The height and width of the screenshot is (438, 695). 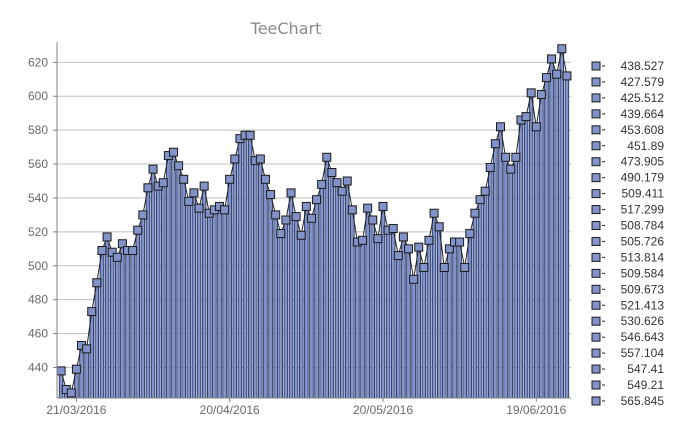 What do you see at coordinates (38, 130) in the screenshot?
I see `y-tick-label: 580` at bounding box center [38, 130].